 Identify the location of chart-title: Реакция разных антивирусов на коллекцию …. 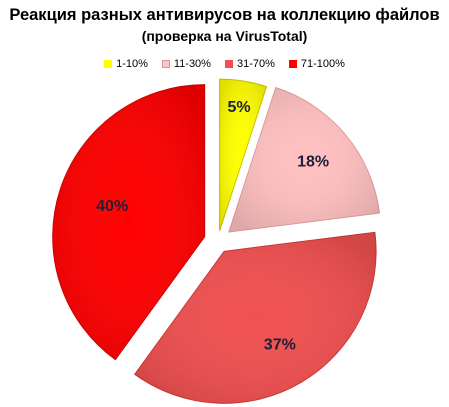
(224, 15).